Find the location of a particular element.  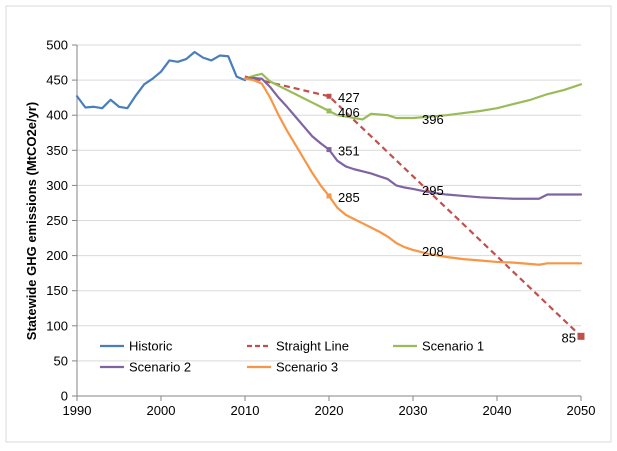

x-tick-label-2050: 2050 is located at coordinates (581, 410).